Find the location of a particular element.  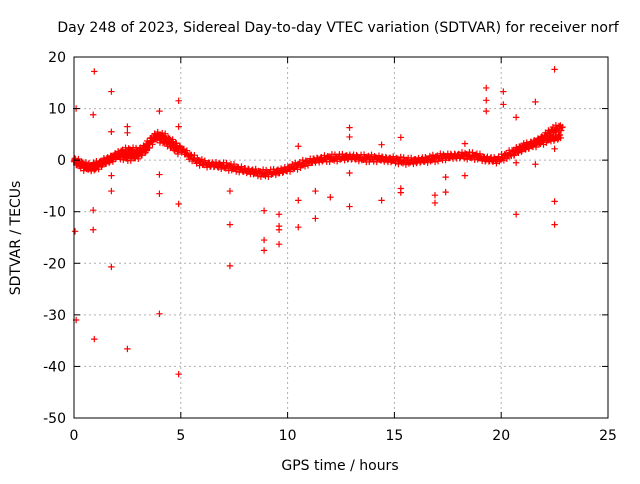

x-tick-label: 20 is located at coordinates (501, 436).